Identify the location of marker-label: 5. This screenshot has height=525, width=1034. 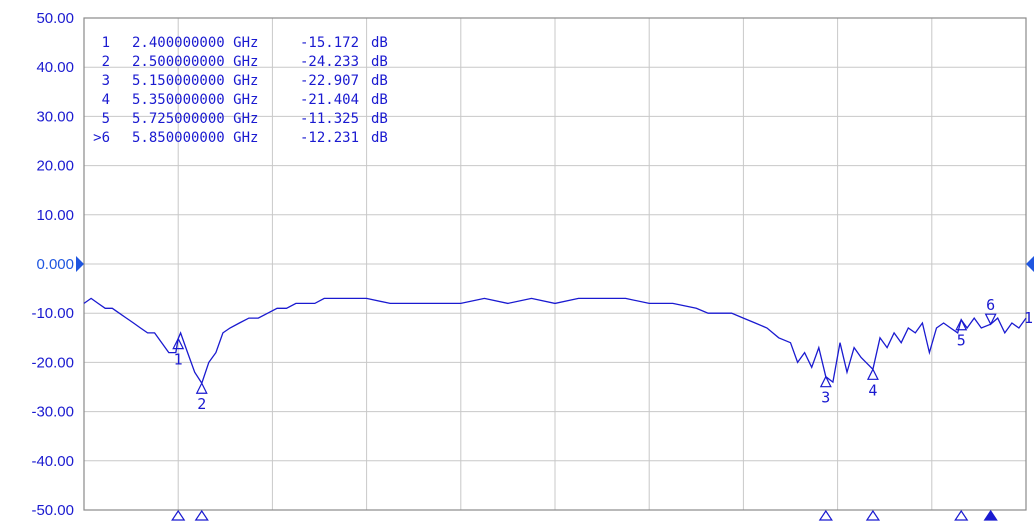
(961, 341).